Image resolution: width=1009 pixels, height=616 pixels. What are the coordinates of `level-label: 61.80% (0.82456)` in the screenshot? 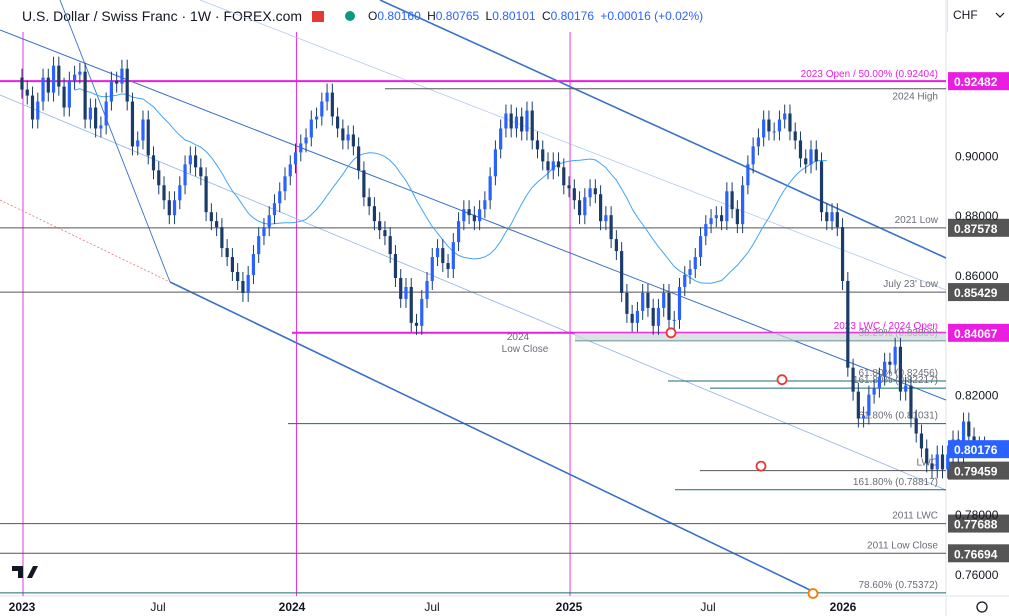 It's located at (898, 373).